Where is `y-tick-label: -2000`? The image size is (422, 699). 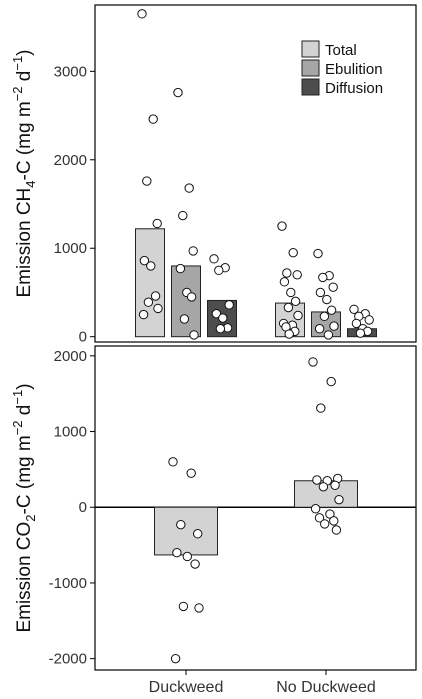 y-tick-label: -2000 is located at coordinates (68, 659).